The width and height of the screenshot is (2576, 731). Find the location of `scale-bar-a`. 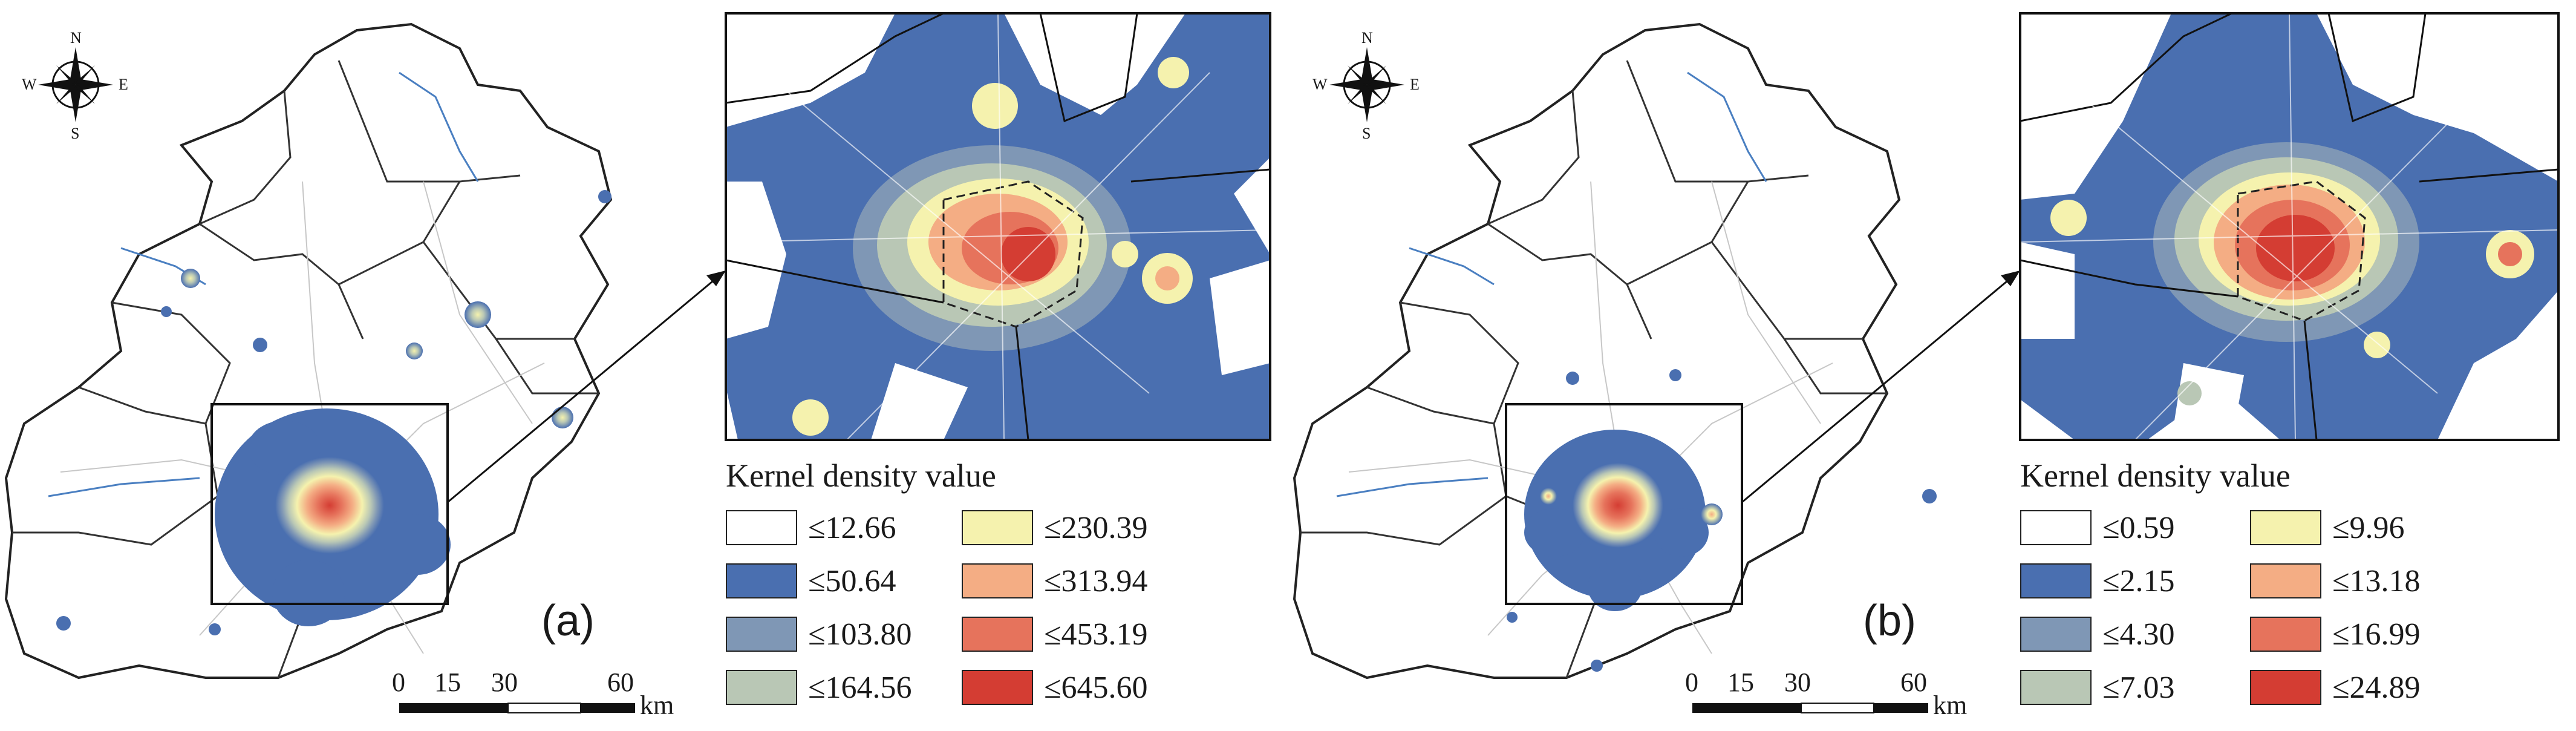

scale-bar-a is located at coordinates (517, 708).